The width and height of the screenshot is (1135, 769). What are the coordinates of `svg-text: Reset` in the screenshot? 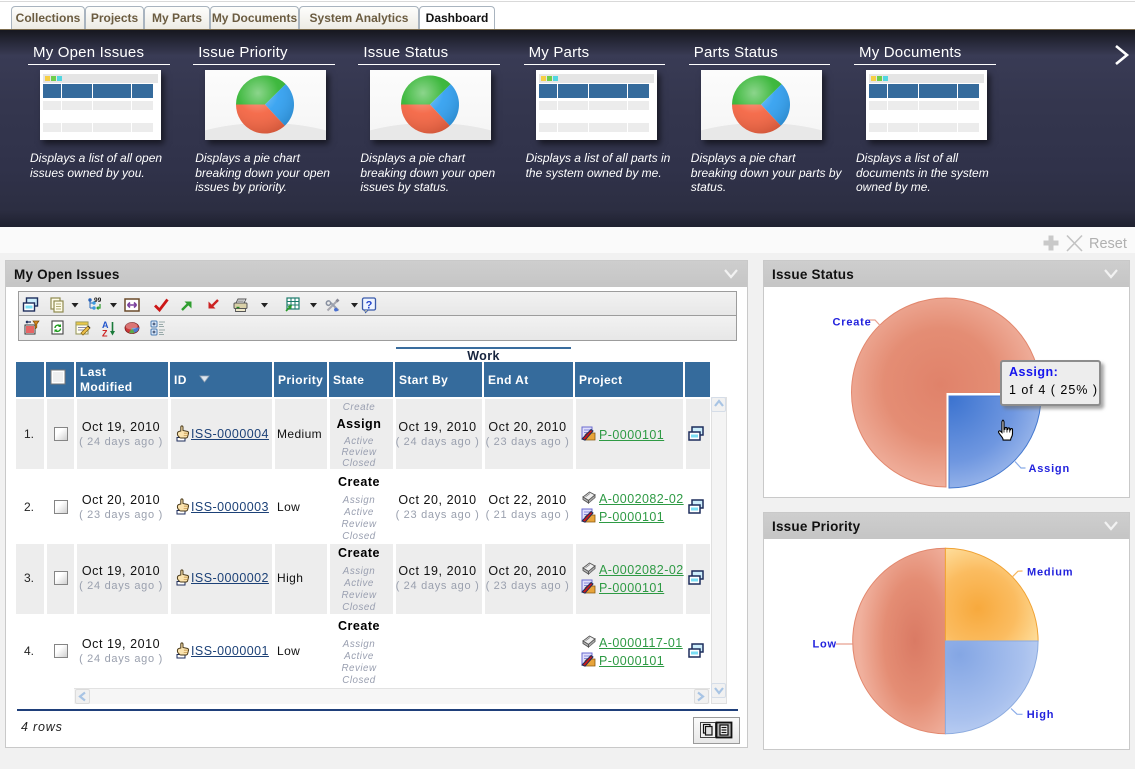 It's located at (1108, 244).